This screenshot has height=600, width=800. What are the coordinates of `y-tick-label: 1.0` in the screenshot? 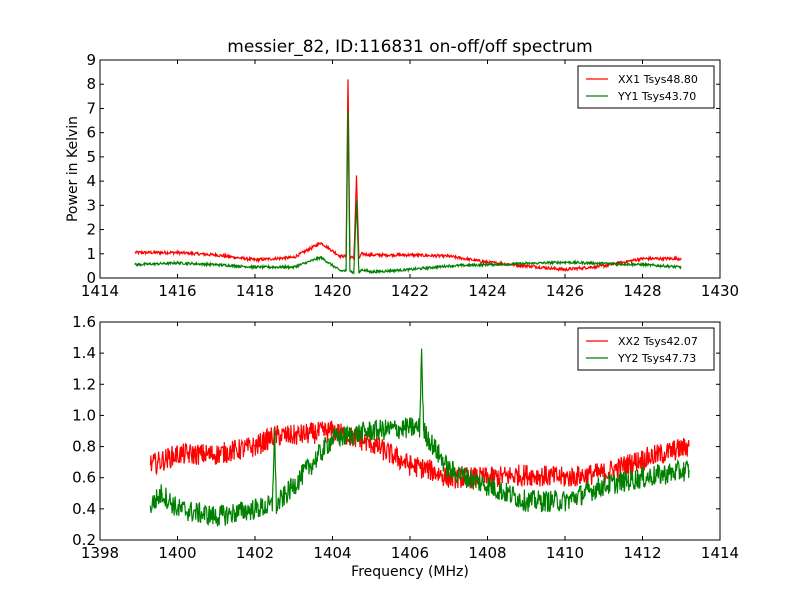 It's located at (84, 415).